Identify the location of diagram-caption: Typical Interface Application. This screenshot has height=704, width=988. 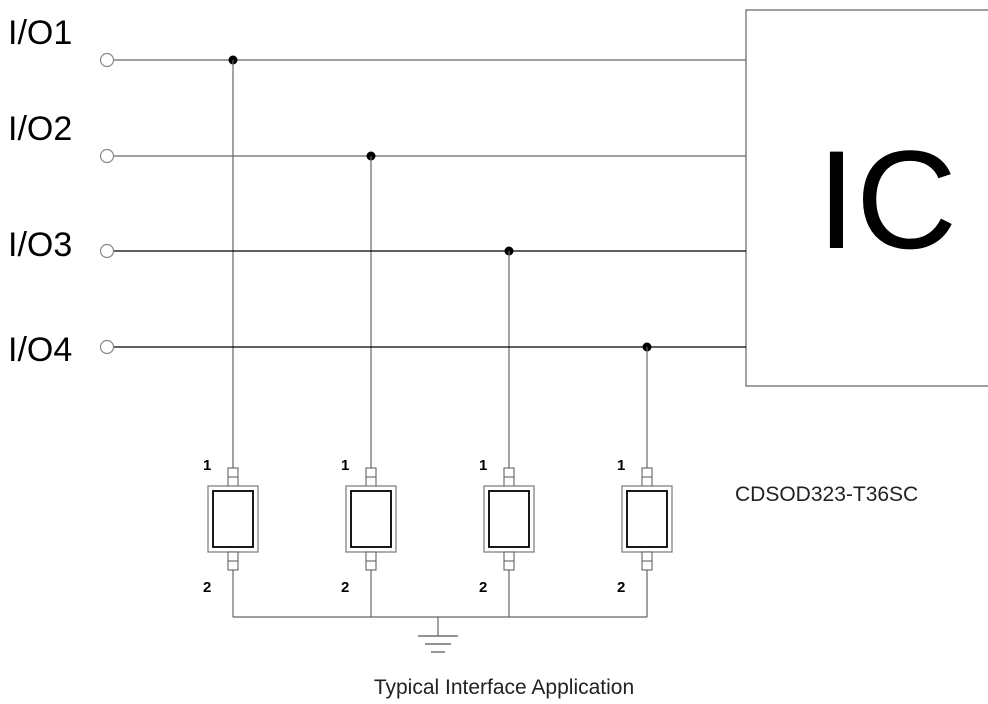
(504, 687).